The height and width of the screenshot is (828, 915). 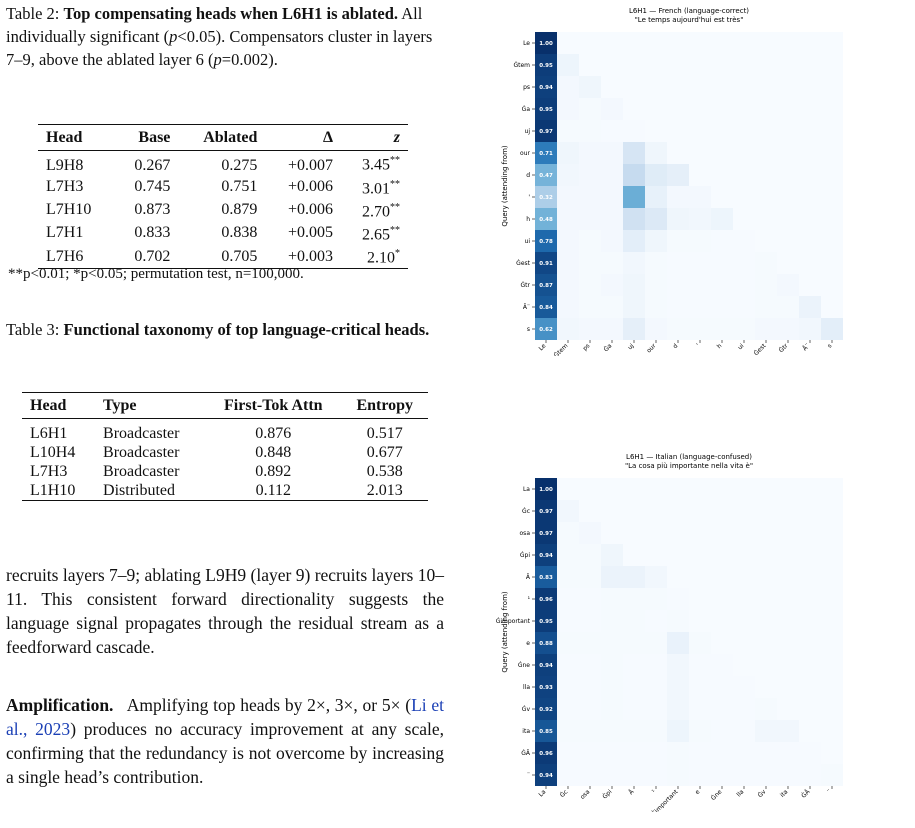 What do you see at coordinates (526, 489) in the screenshot?
I see `y-tick-label: La` at bounding box center [526, 489].